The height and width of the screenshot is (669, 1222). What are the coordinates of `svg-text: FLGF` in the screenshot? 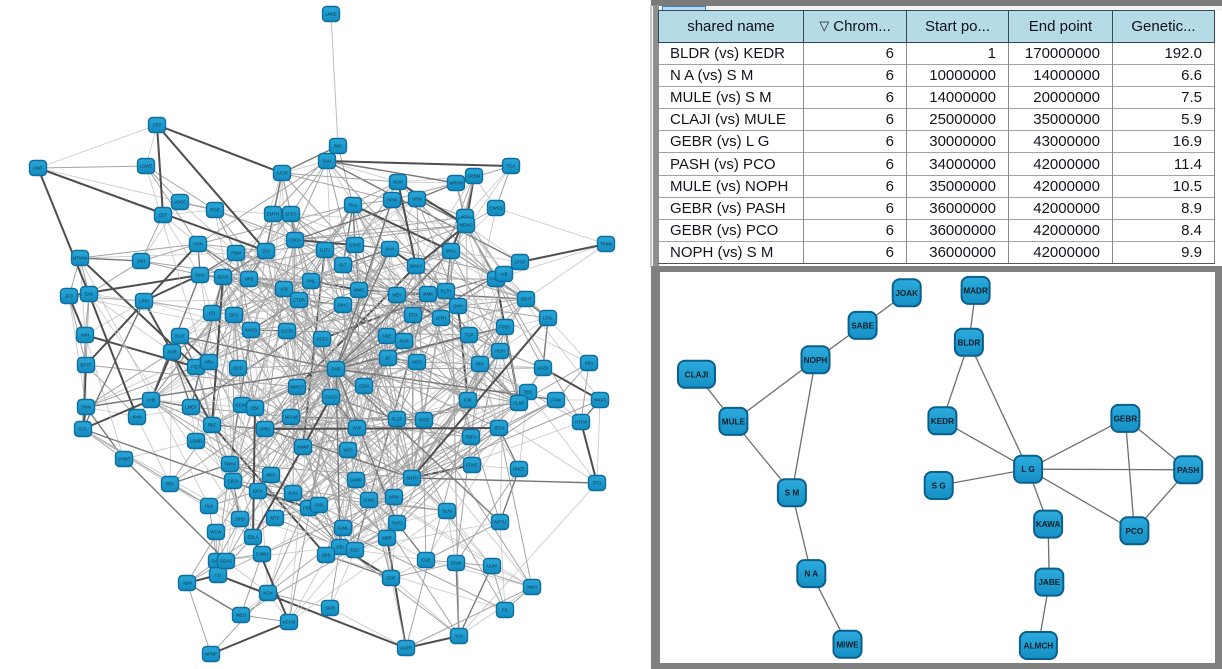 It's located at (397, 419).